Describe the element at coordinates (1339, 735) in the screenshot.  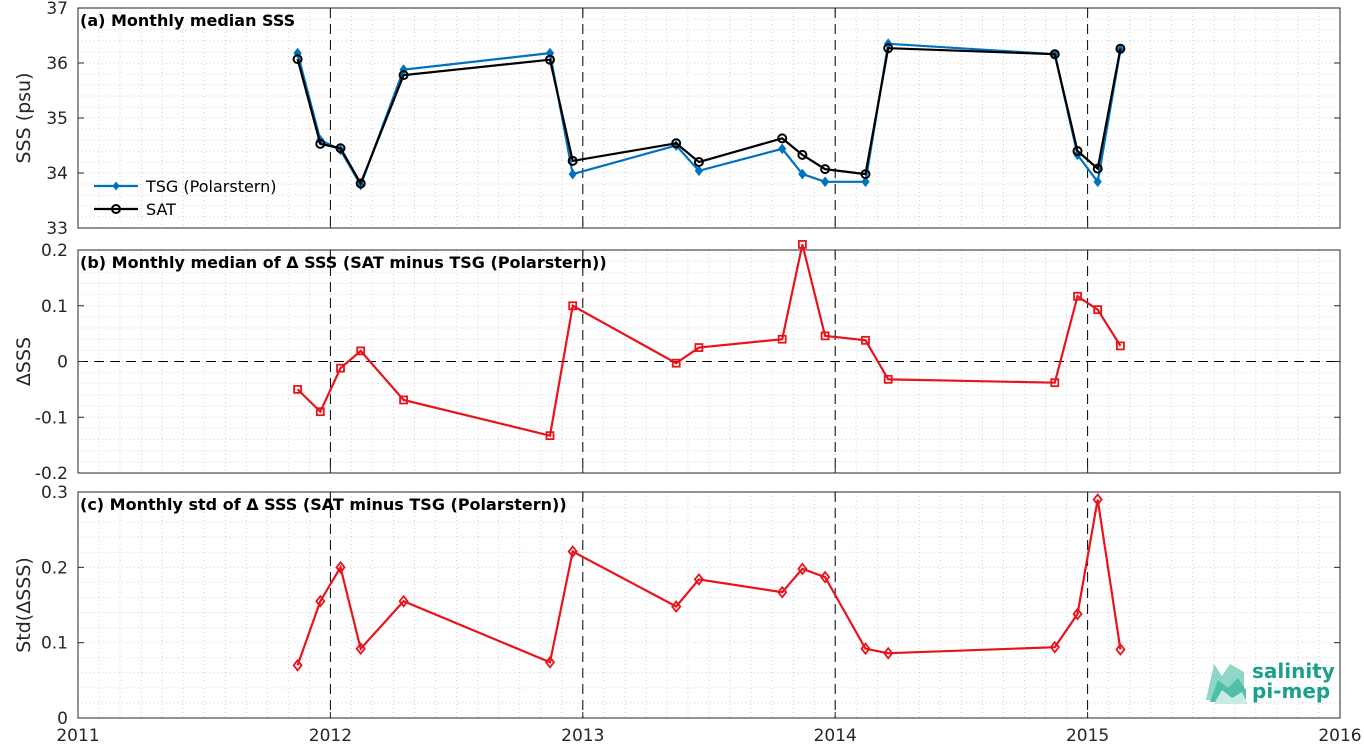
I see `x-tick-label: 2016` at that location.